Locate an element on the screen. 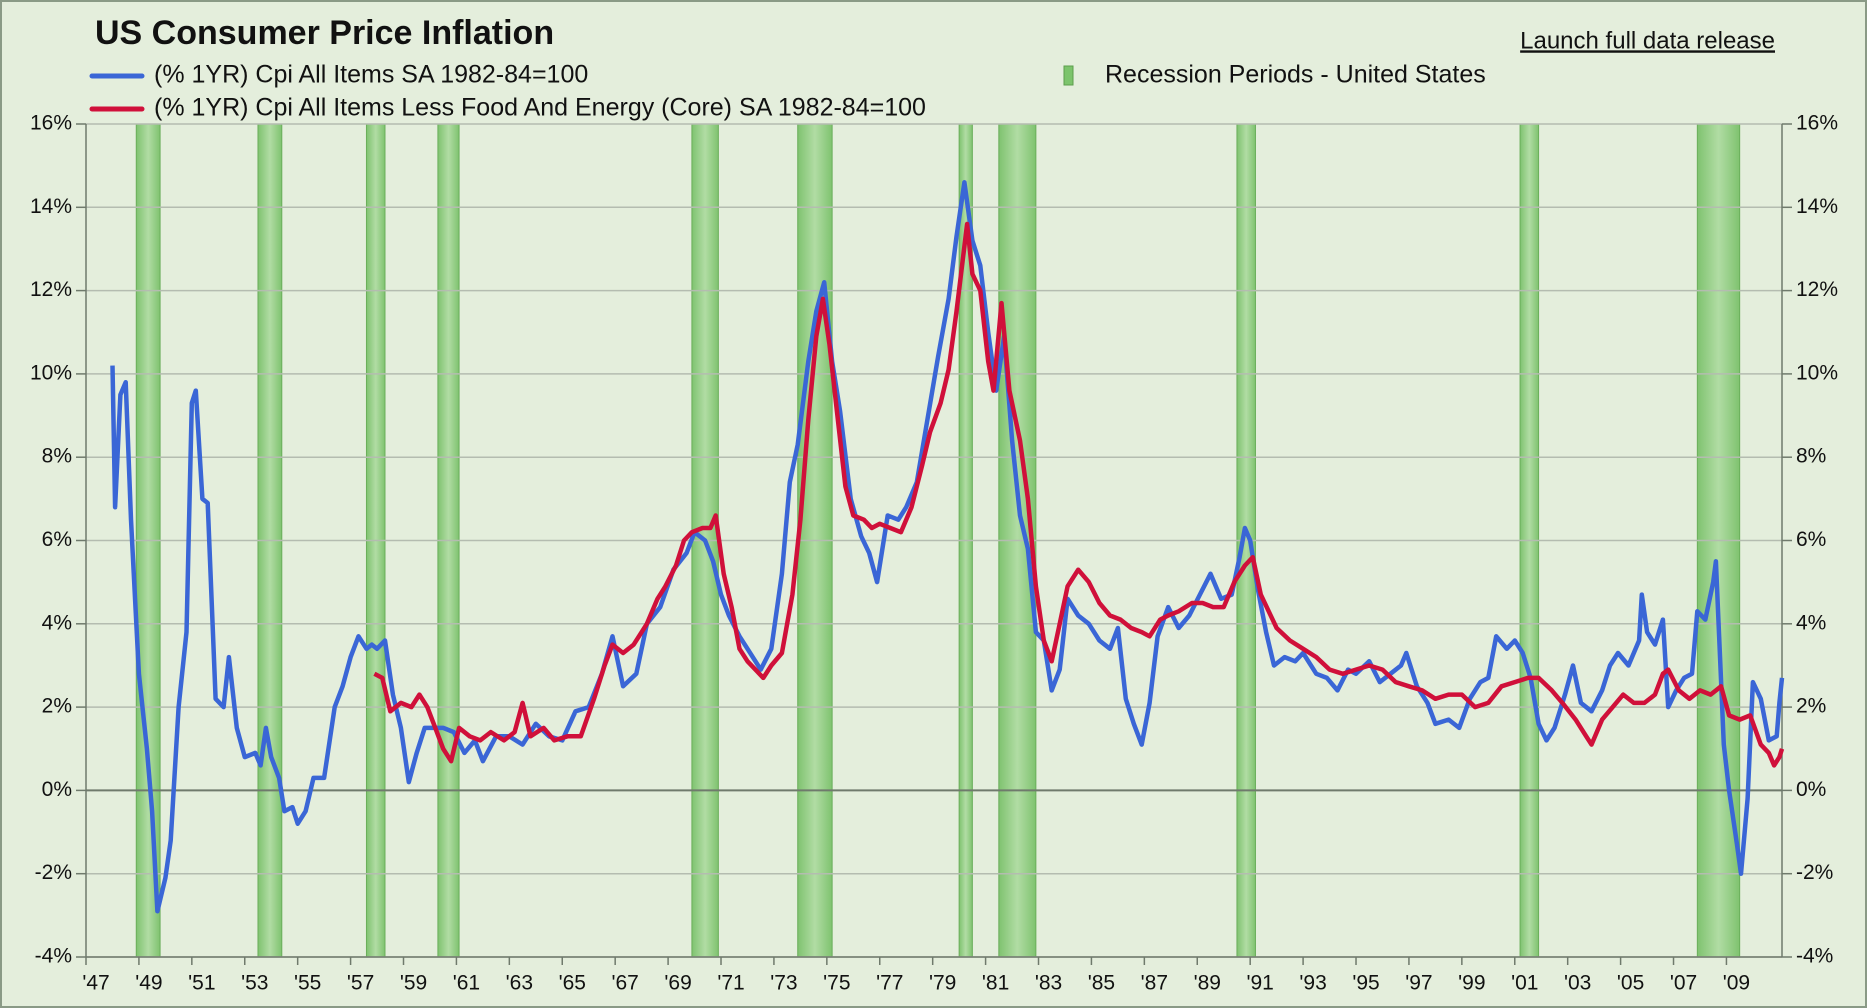  x-tick-label: '61 is located at coordinates (466, 983).